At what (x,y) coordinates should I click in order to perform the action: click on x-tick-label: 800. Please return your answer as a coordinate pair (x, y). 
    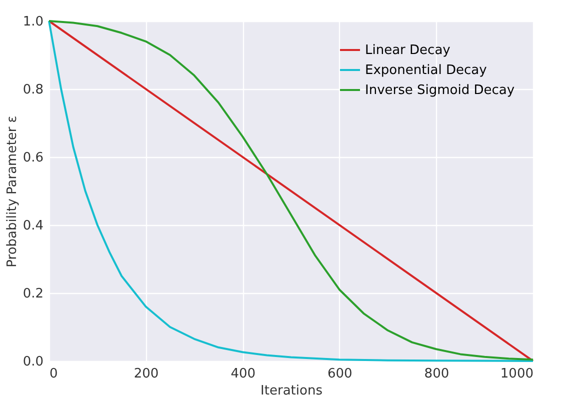
    Looking at the image, I should click on (437, 374).